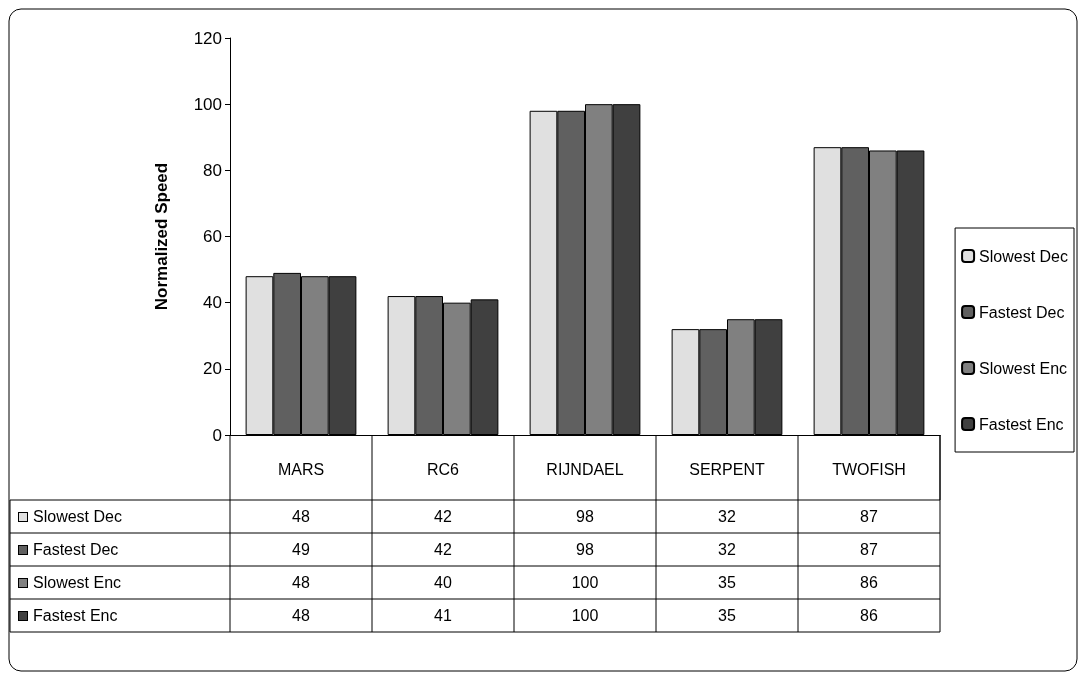 Image resolution: width=1086 pixels, height=680 pixels. Describe the element at coordinates (212, 303) in the screenshot. I see `y-tick-label: 40` at that location.